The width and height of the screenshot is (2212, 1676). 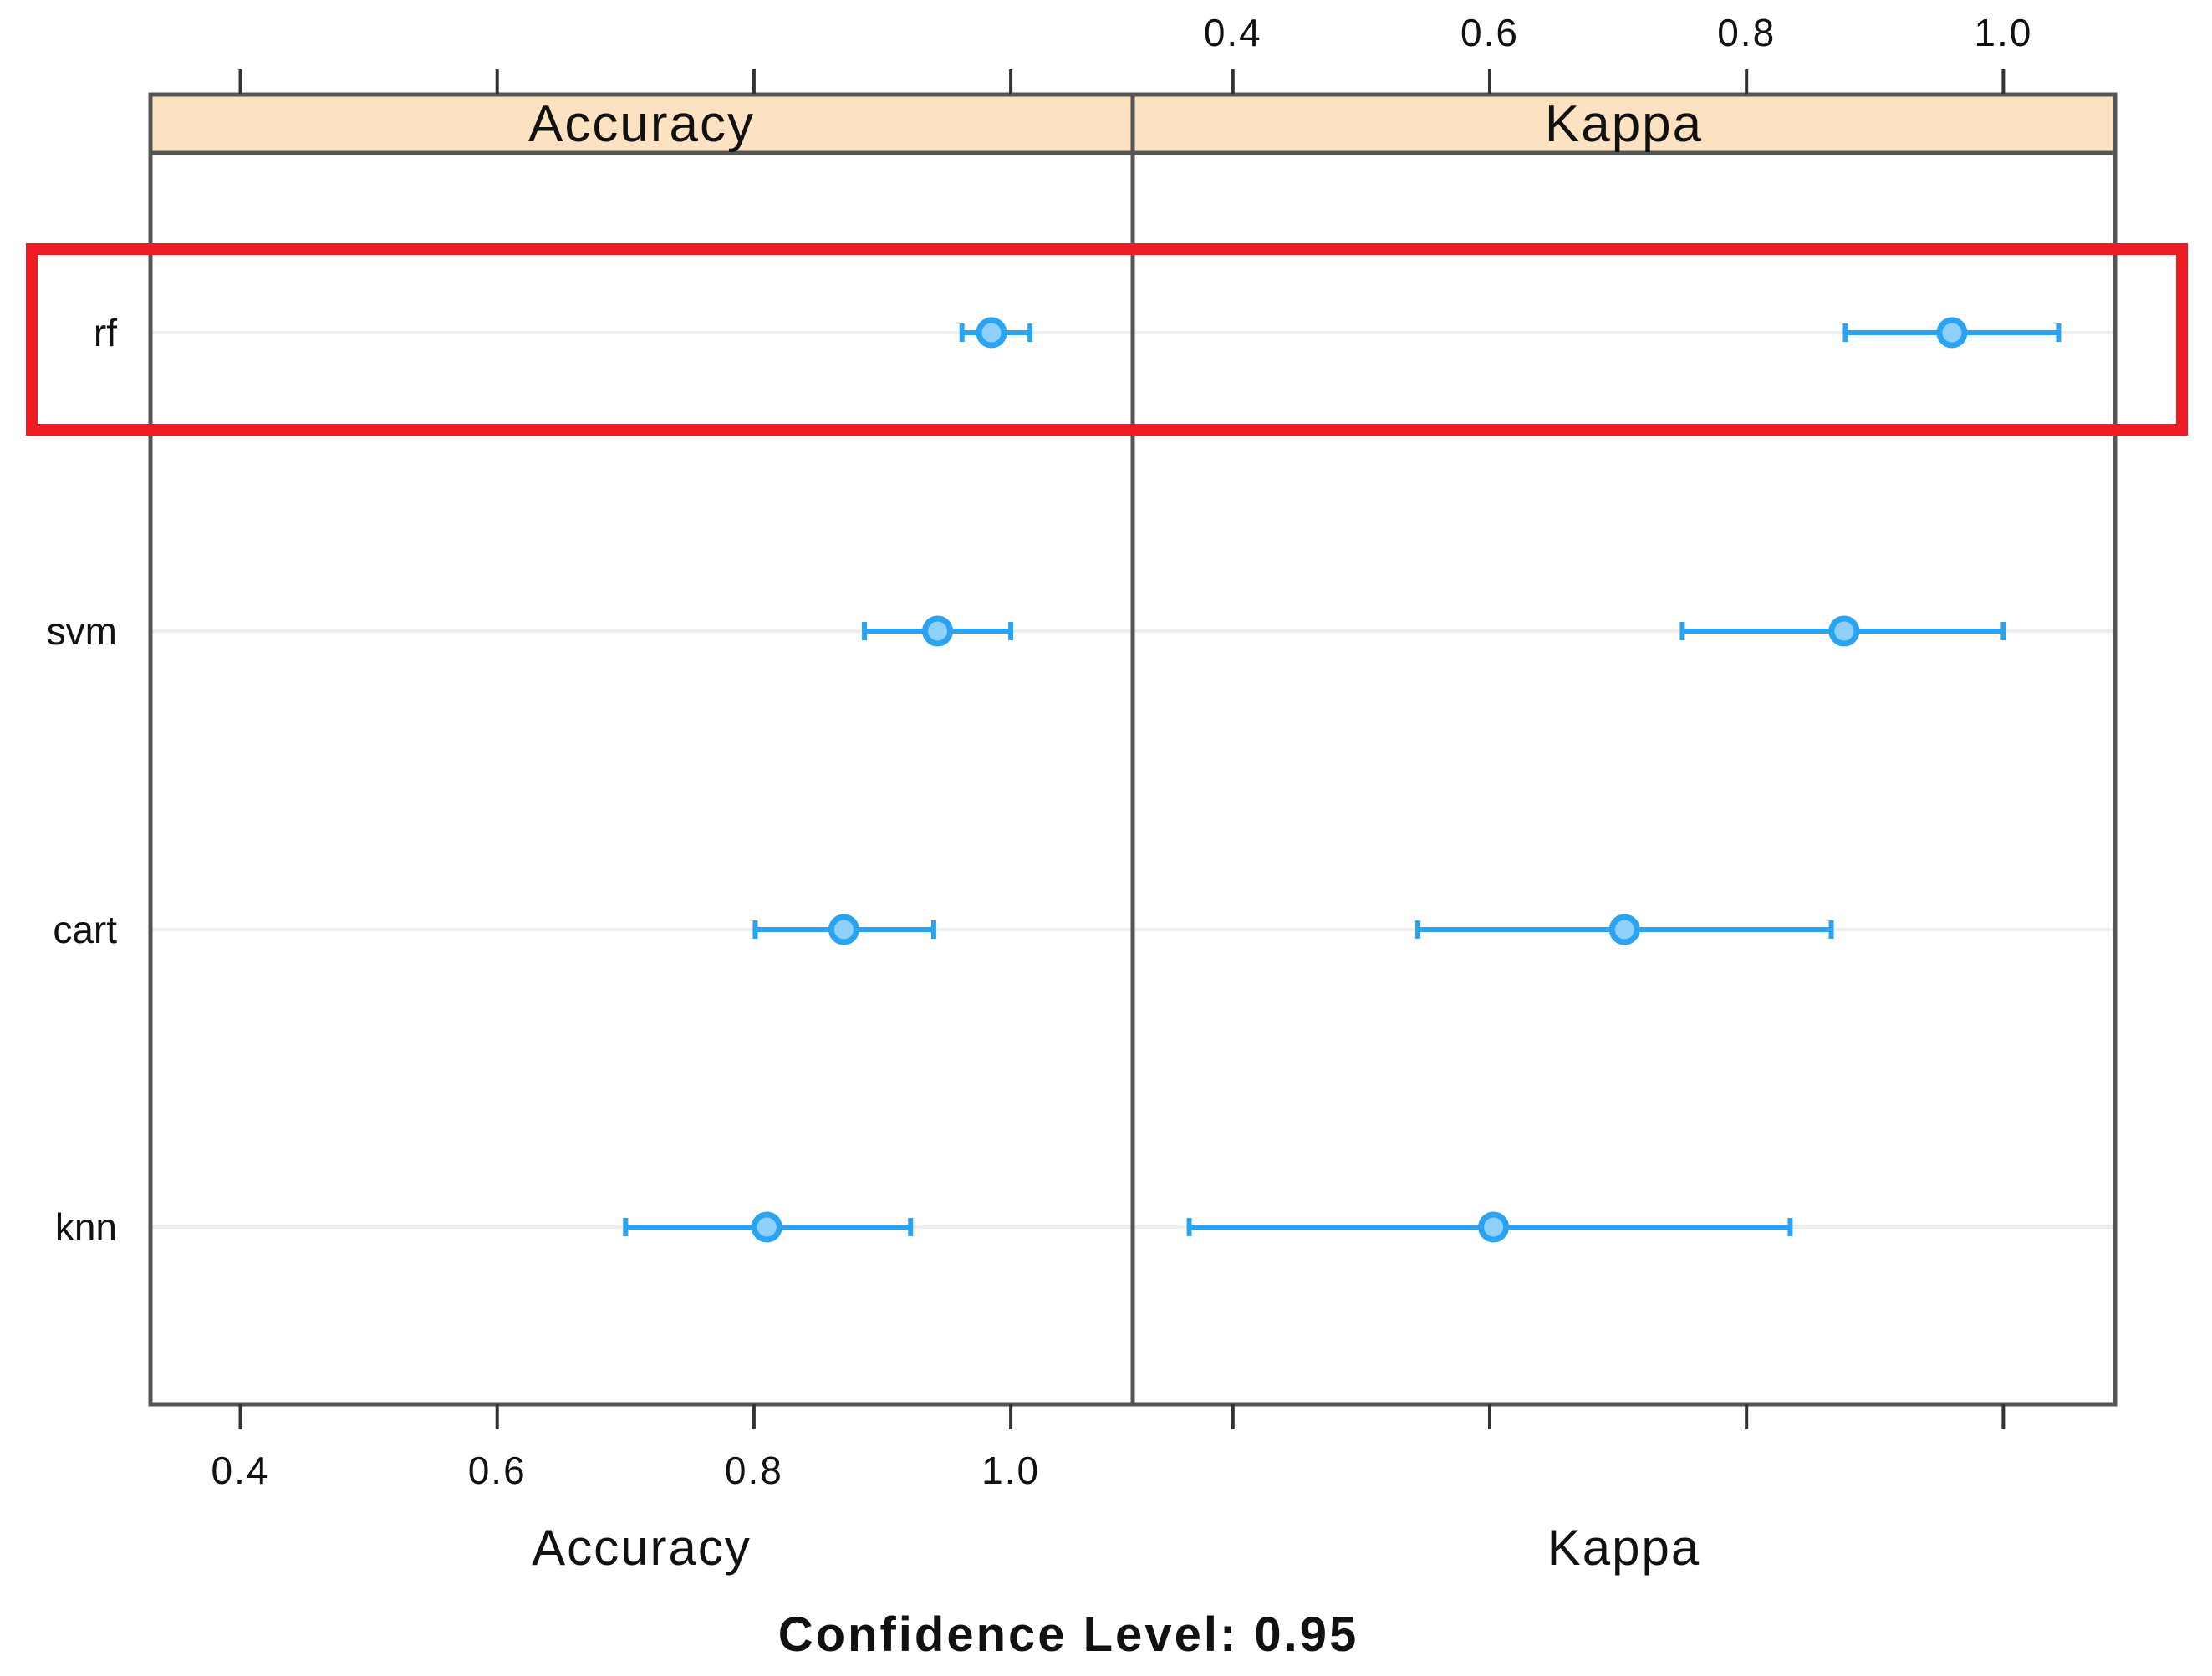 I want to click on accuracy-axis-title: Accuracy, so click(x=642, y=1548).